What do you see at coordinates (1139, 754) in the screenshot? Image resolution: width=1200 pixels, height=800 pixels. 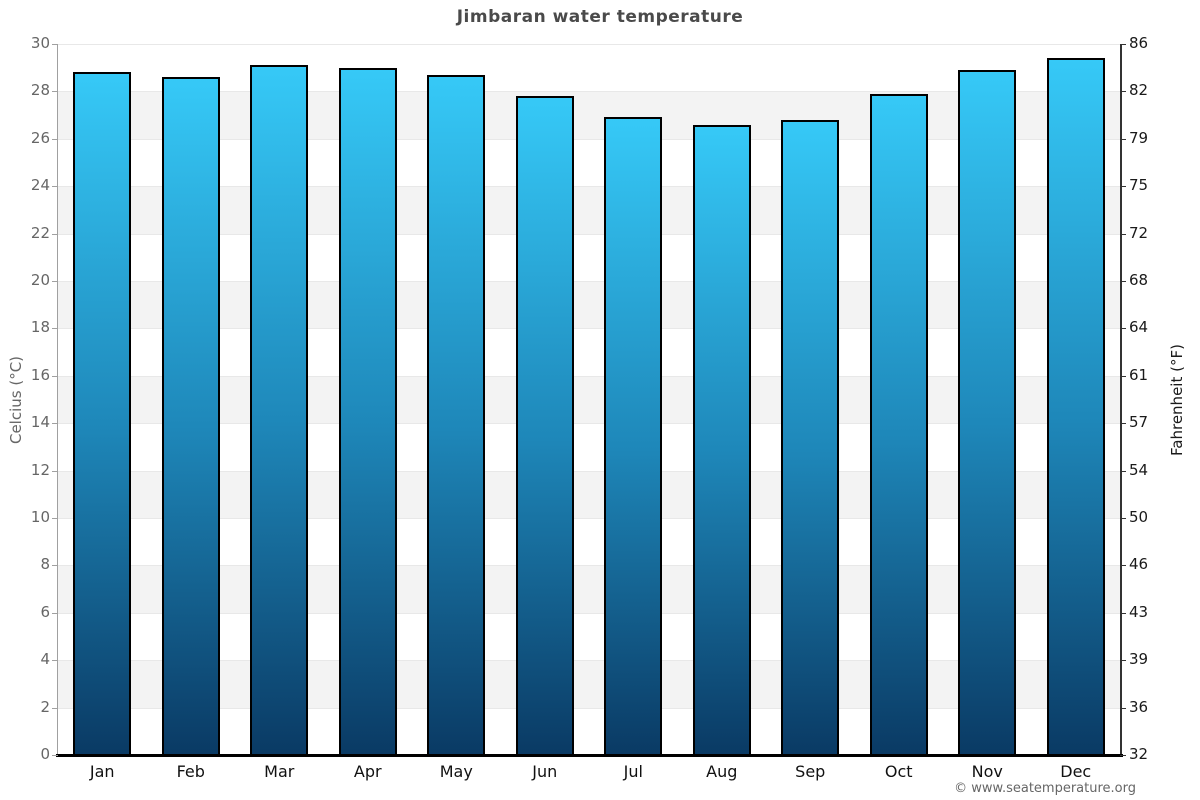 I see `y-tick-label-fahrenheit: 32` at bounding box center [1139, 754].